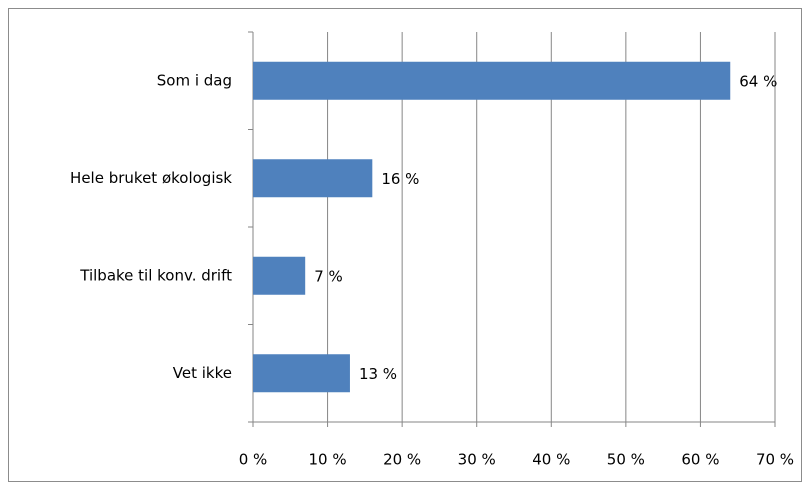 Image resolution: width=811 pixels, height=489 pixels. I want to click on x-tick-label: 20 %, so click(402, 460).